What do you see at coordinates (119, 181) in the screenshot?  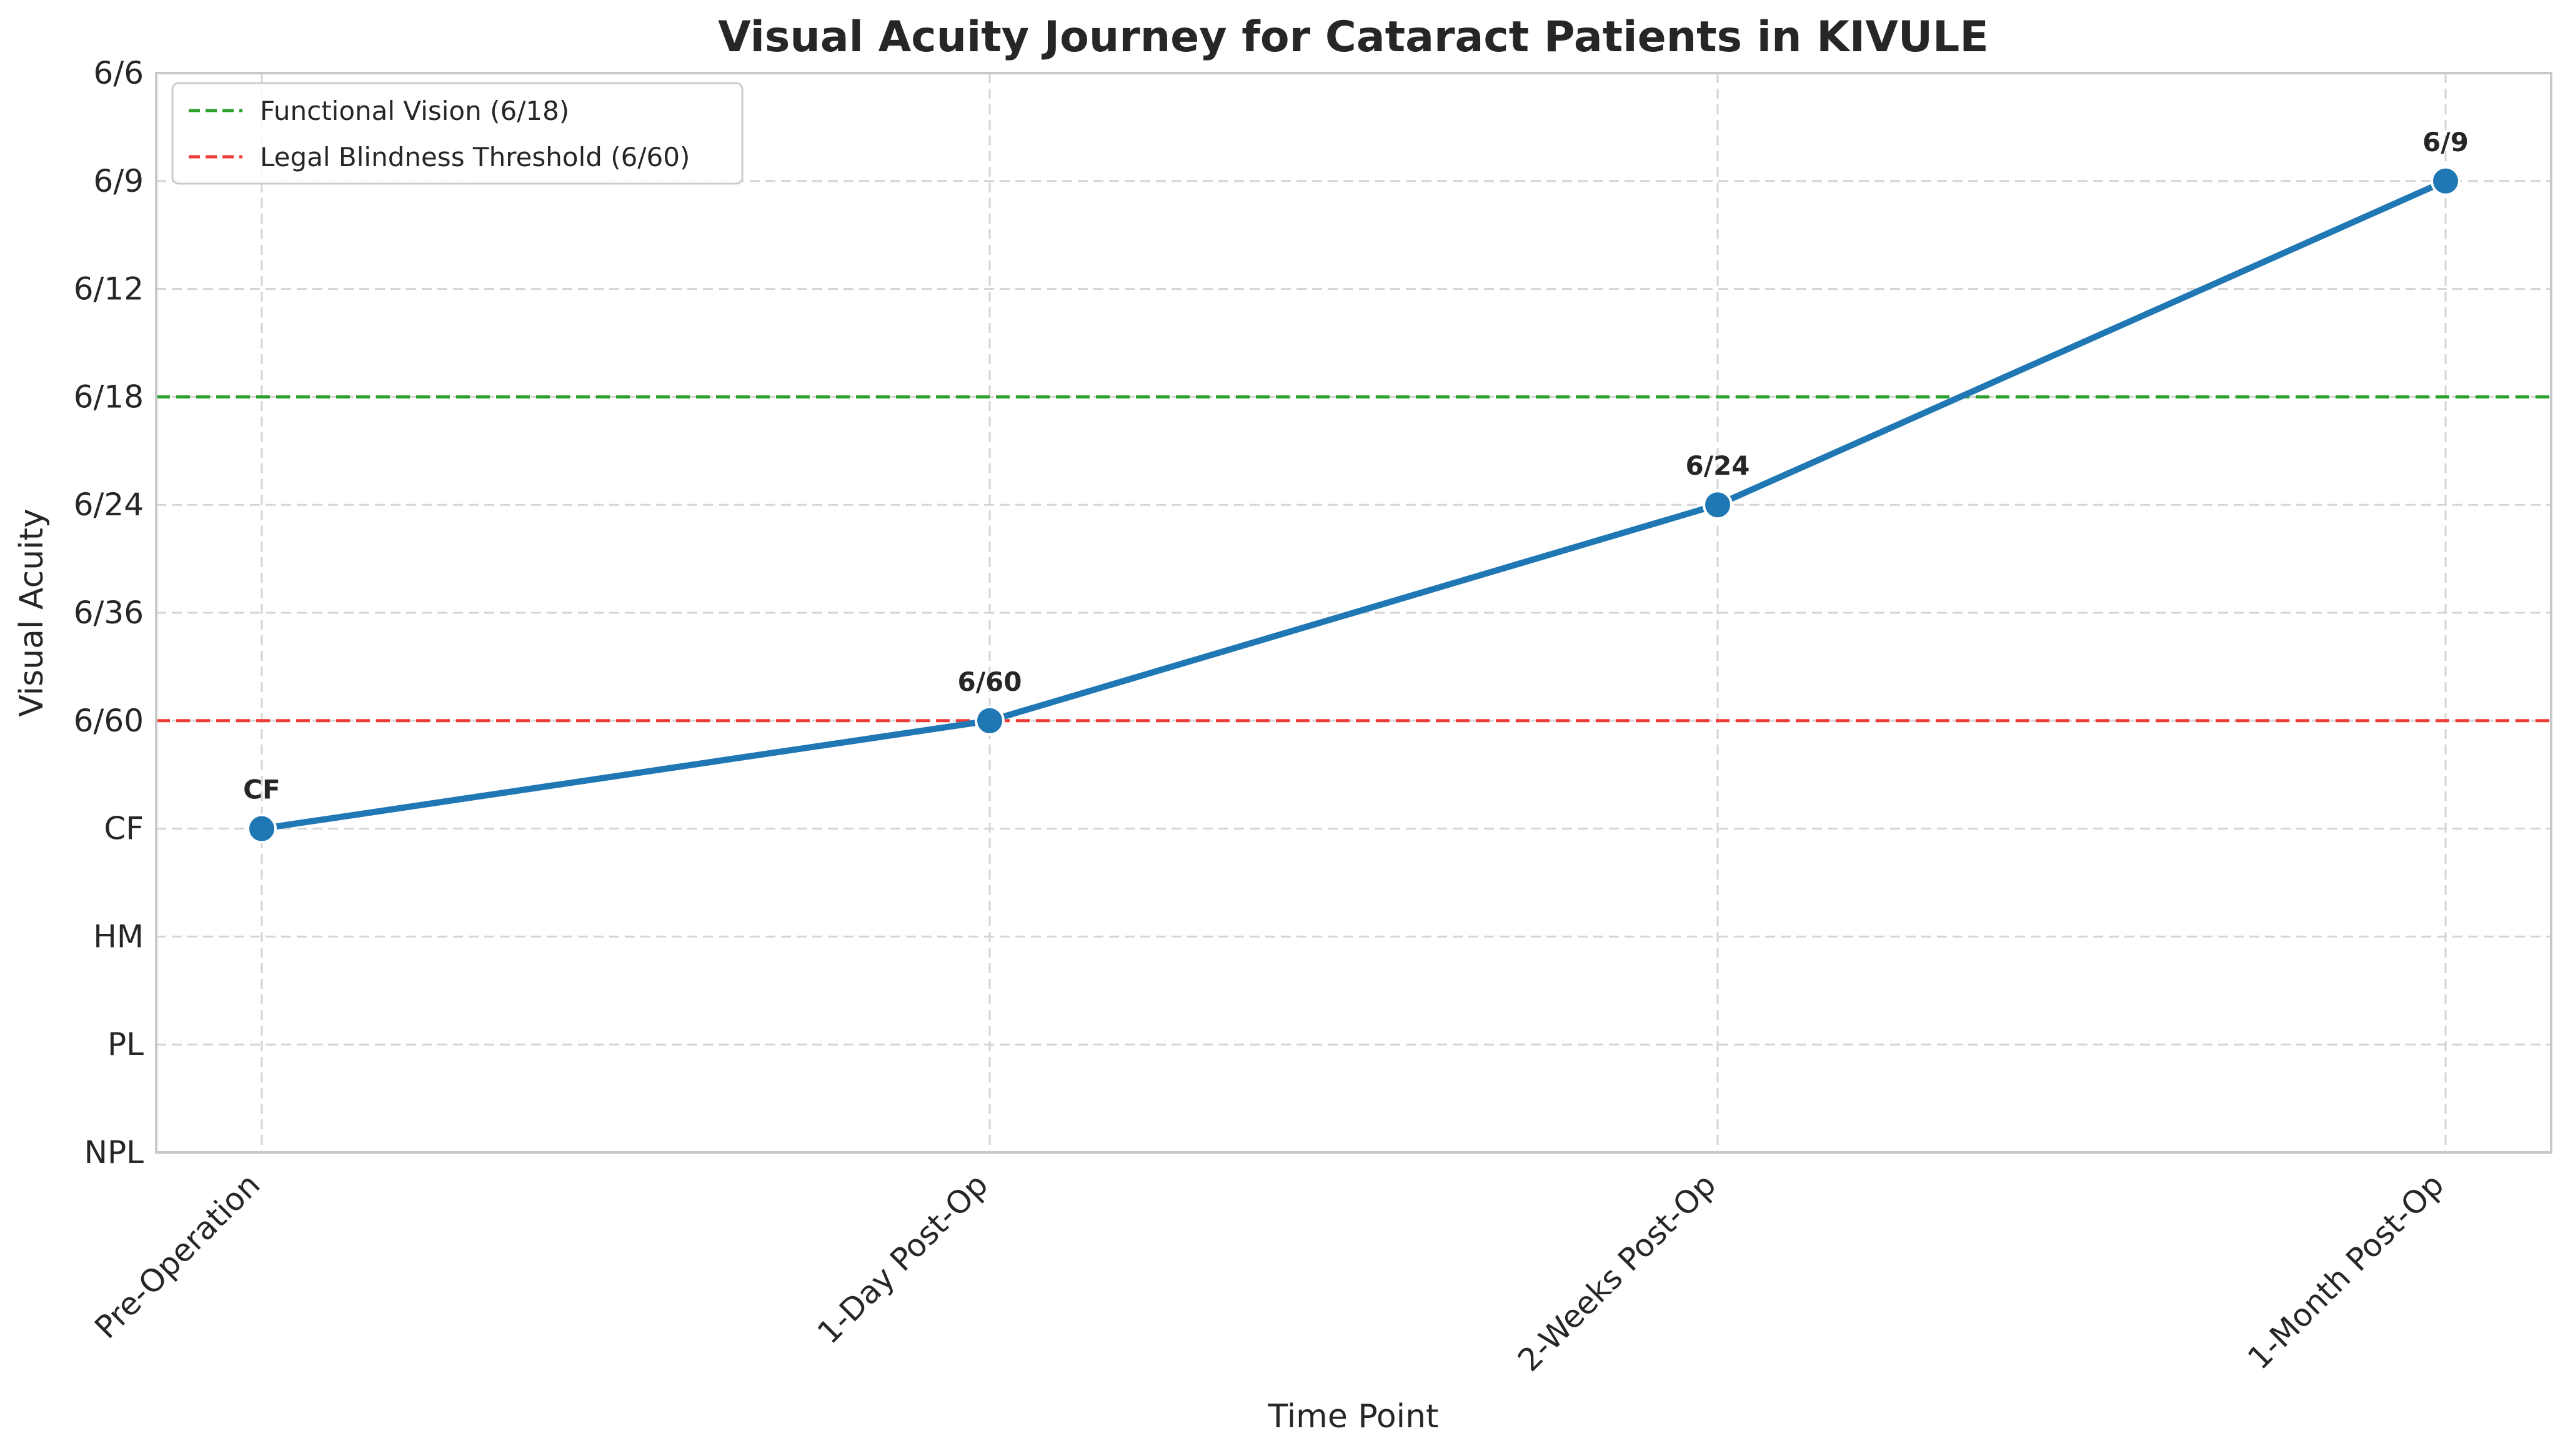 I see `y-tick-label-6-9: 6/9` at bounding box center [119, 181].